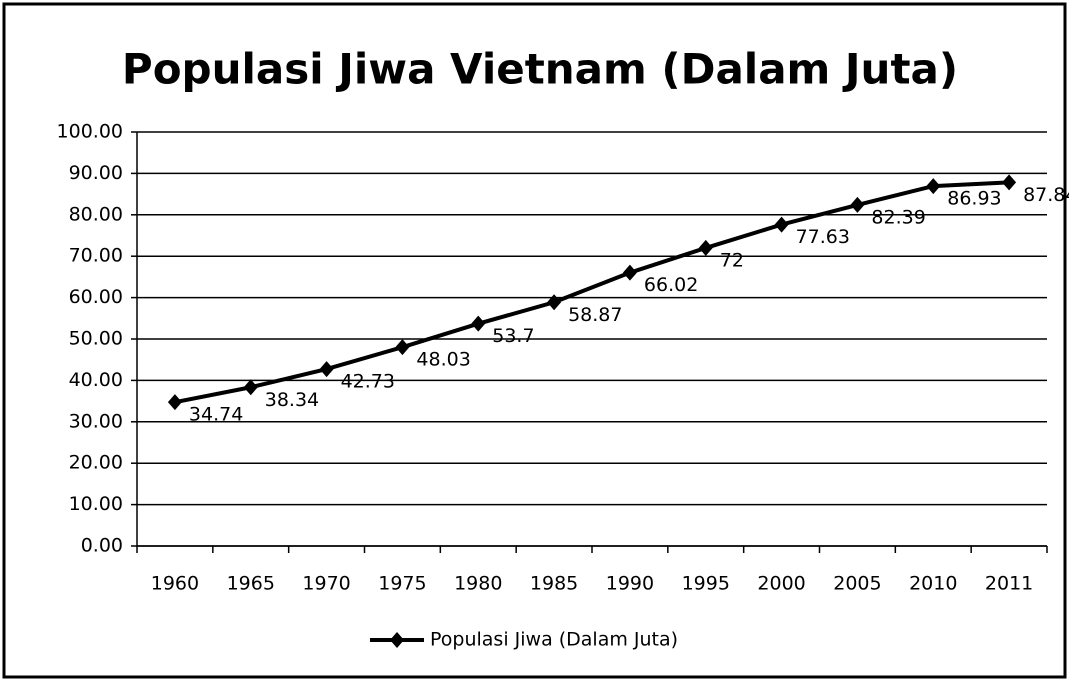  Describe the element at coordinates (251, 584) in the screenshot. I see `x-tick-label: 1965` at that location.